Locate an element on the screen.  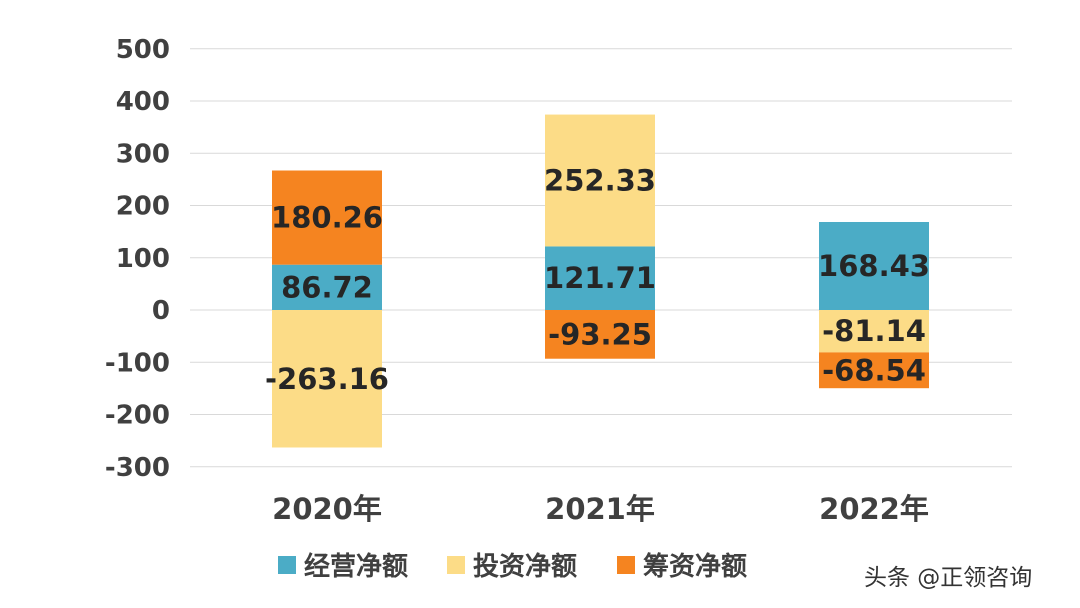
y-tick-label: 500 is located at coordinates (143, 50).